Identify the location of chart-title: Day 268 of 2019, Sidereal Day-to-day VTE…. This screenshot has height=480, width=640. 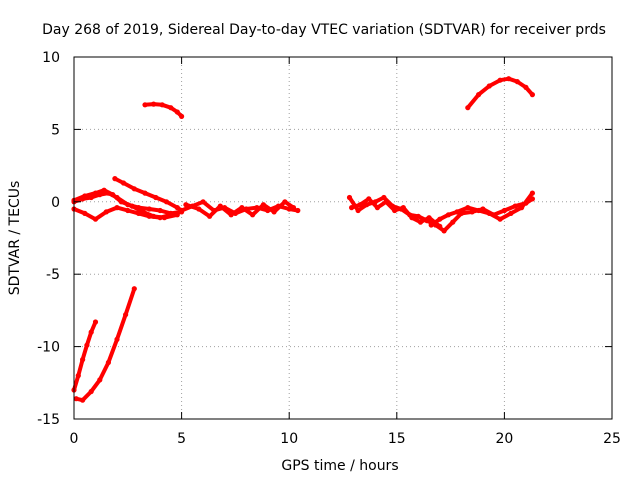
(324, 30).